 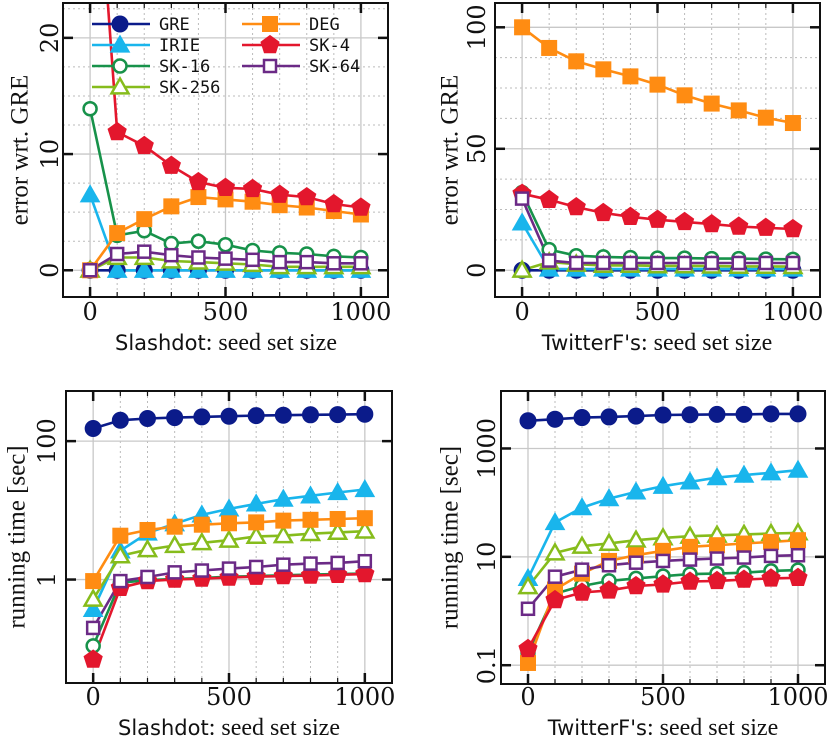 I want to click on legend-label: SK-64, so click(x=334, y=67).